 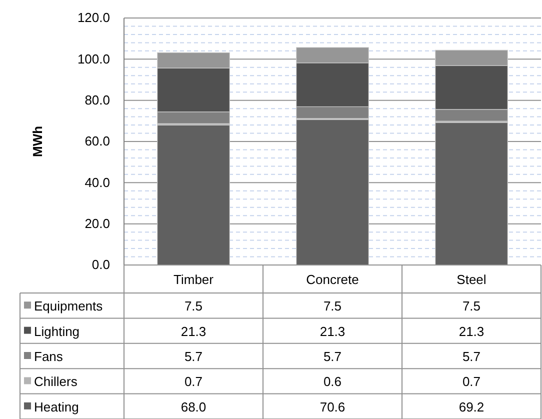 What do you see at coordinates (332, 382) in the screenshot?
I see `data-label: 0.6` at bounding box center [332, 382].